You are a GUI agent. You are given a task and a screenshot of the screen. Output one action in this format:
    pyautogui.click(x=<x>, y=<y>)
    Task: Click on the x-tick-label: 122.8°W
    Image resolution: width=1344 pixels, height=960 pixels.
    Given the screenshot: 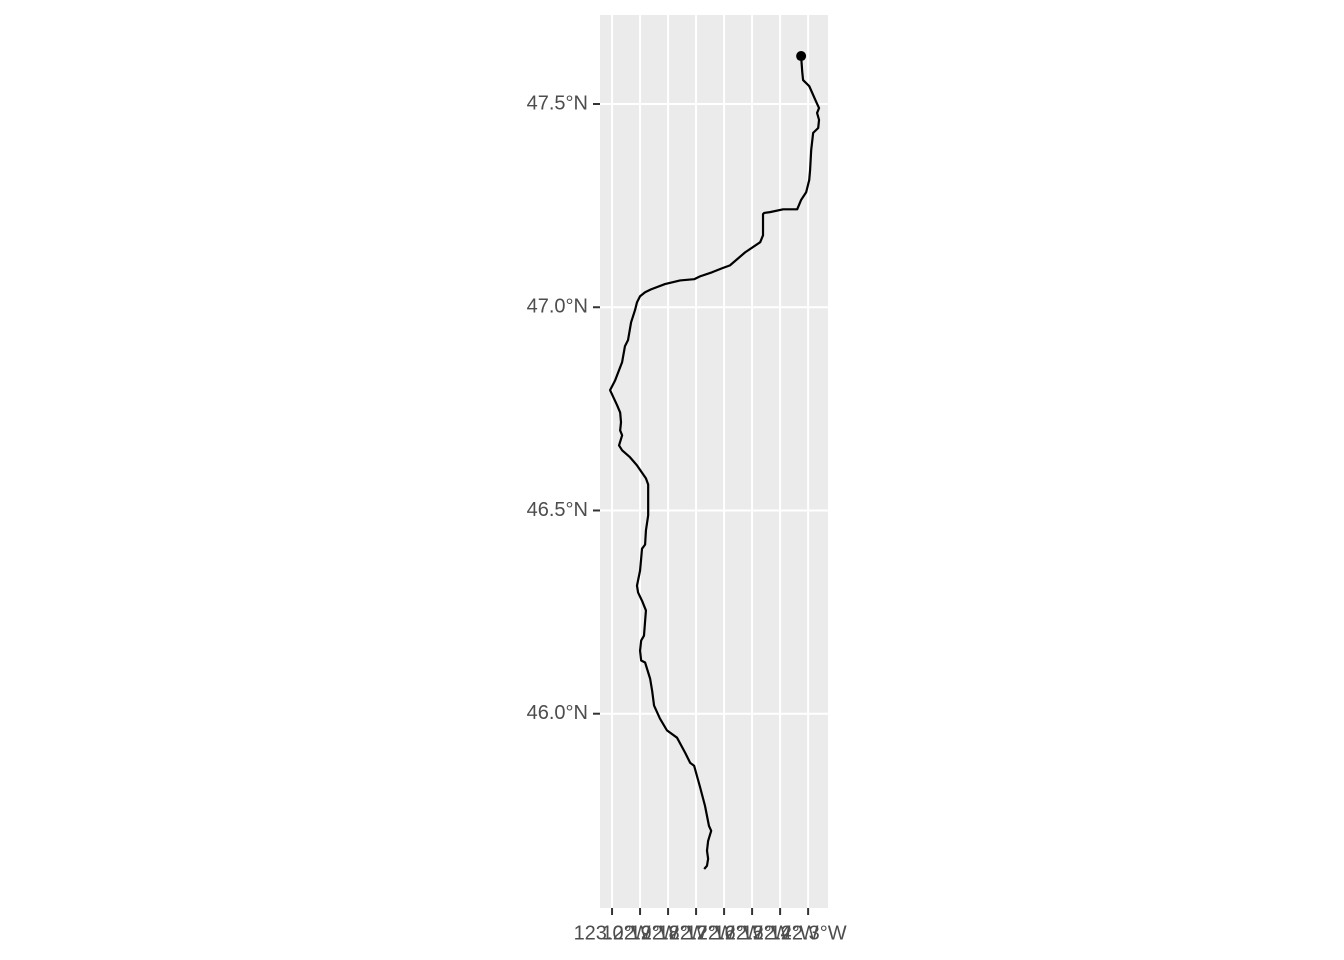 What is the action you would take?
    pyautogui.click(x=668, y=933)
    